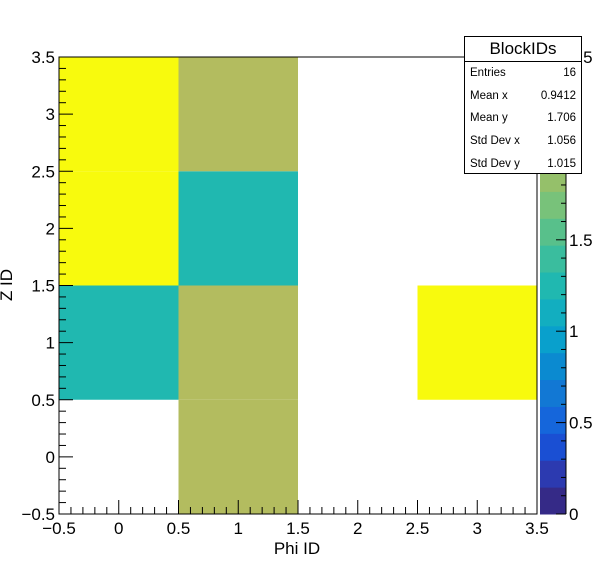 This screenshot has width=596, height=572. What do you see at coordinates (357, 528) in the screenshot?
I see `x-tick-label: 2` at bounding box center [357, 528].